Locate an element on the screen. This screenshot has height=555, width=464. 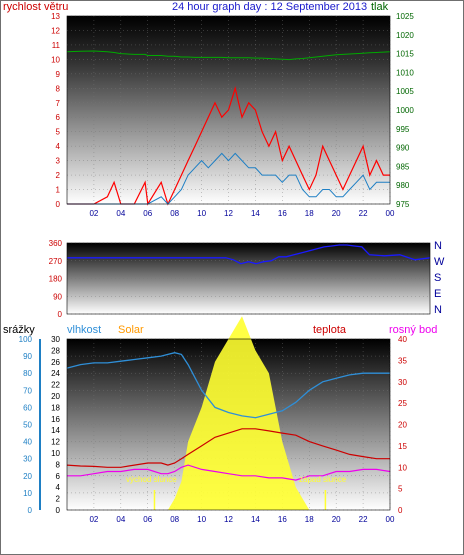
rain-tick-label: 0 is located at coordinates (30, 510).